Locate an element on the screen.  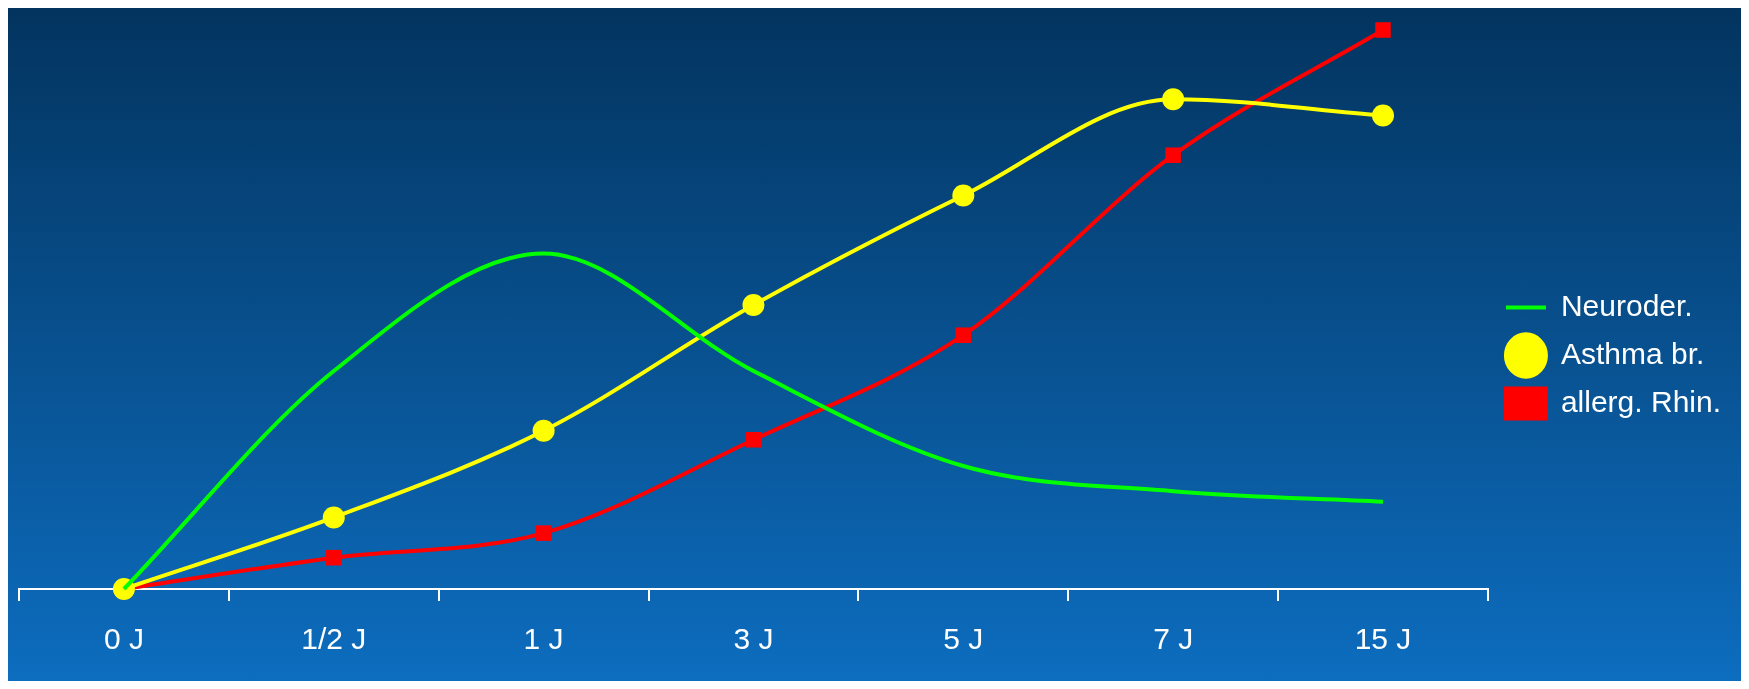
legend-label: allerg. Rhin. is located at coordinates (1640, 401).